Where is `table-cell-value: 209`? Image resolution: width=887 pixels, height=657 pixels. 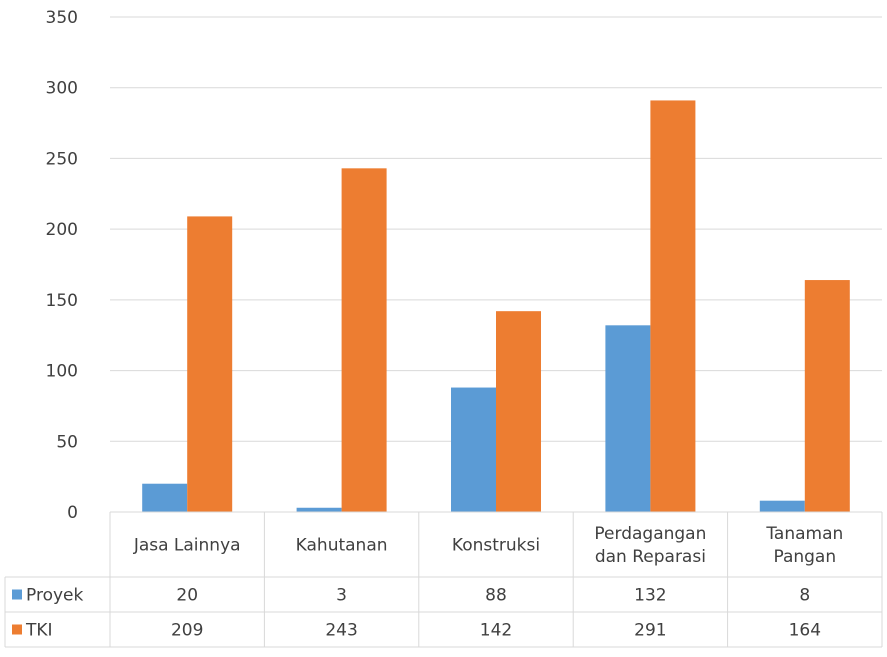 table-cell-value: 209 is located at coordinates (187, 631).